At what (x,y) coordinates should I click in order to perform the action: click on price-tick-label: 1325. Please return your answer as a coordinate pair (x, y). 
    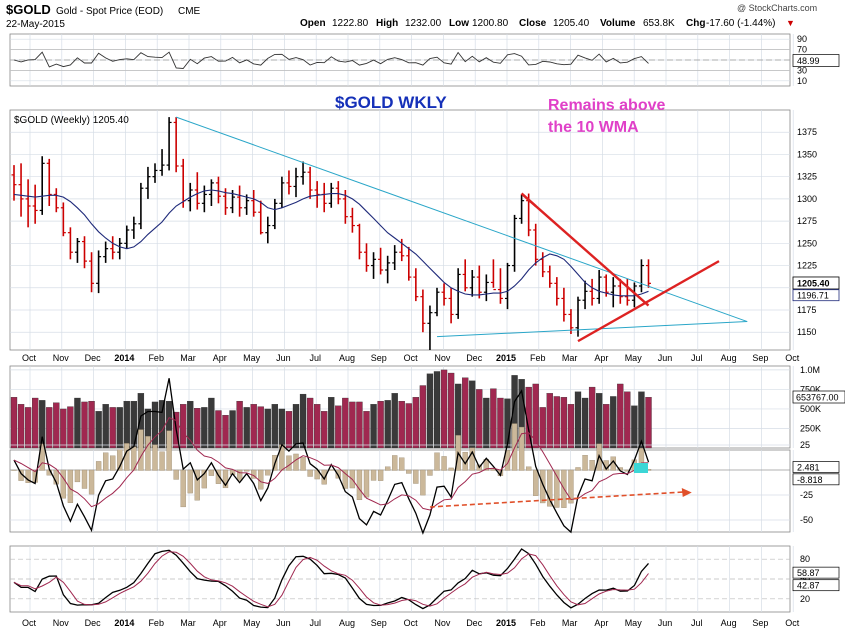
    Looking at the image, I should click on (807, 177).